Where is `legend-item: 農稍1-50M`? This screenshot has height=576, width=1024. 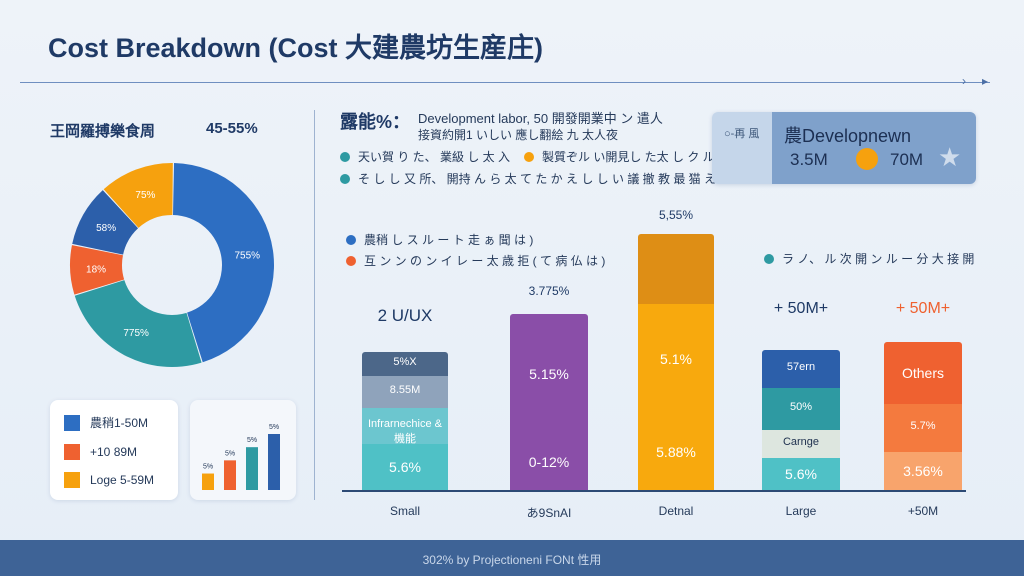
legend-item: 農稍1-50M is located at coordinates (106, 422).